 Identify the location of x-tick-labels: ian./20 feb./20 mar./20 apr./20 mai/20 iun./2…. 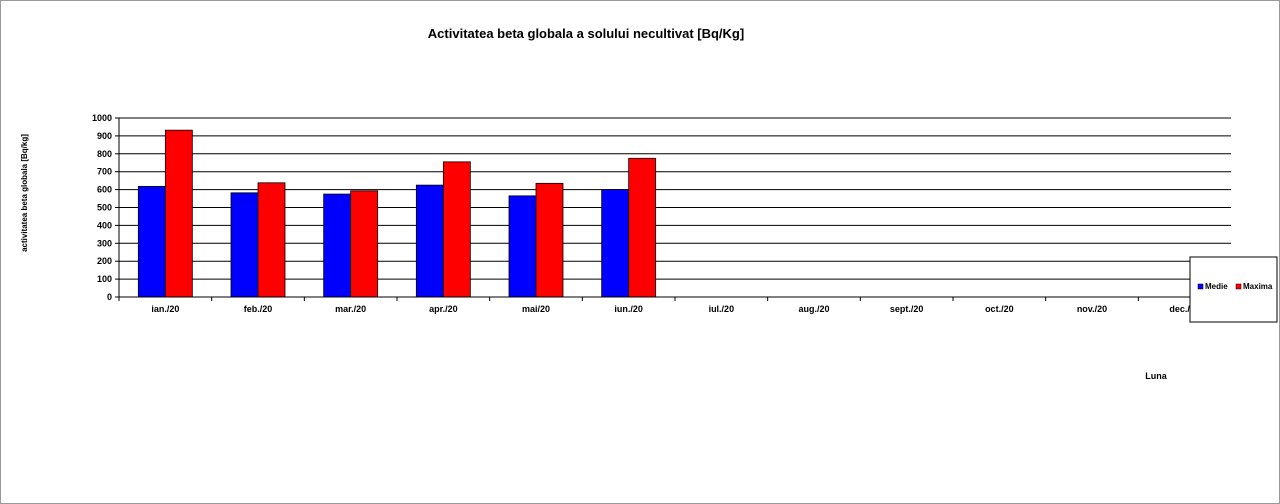
(675, 309).